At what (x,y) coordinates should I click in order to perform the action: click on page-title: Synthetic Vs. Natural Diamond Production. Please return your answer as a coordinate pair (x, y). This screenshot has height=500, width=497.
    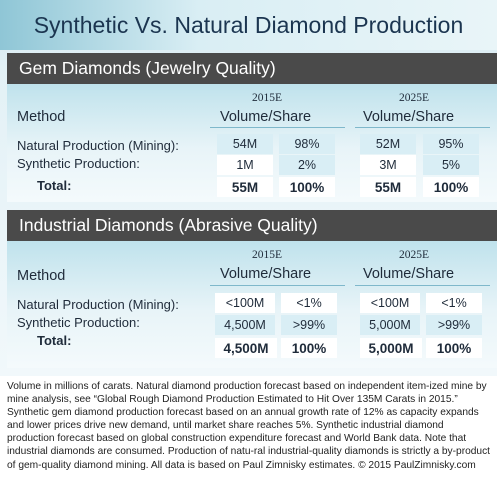
    Looking at the image, I should click on (248, 25).